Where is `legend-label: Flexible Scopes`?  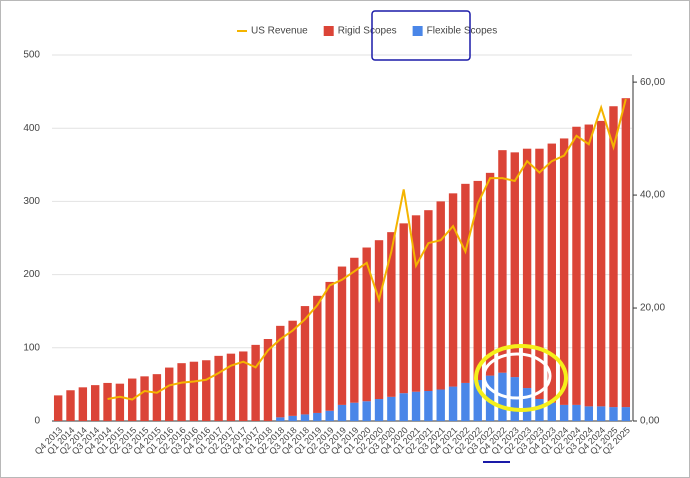 legend-label: Flexible Scopes is located at coordinates (462, 31).